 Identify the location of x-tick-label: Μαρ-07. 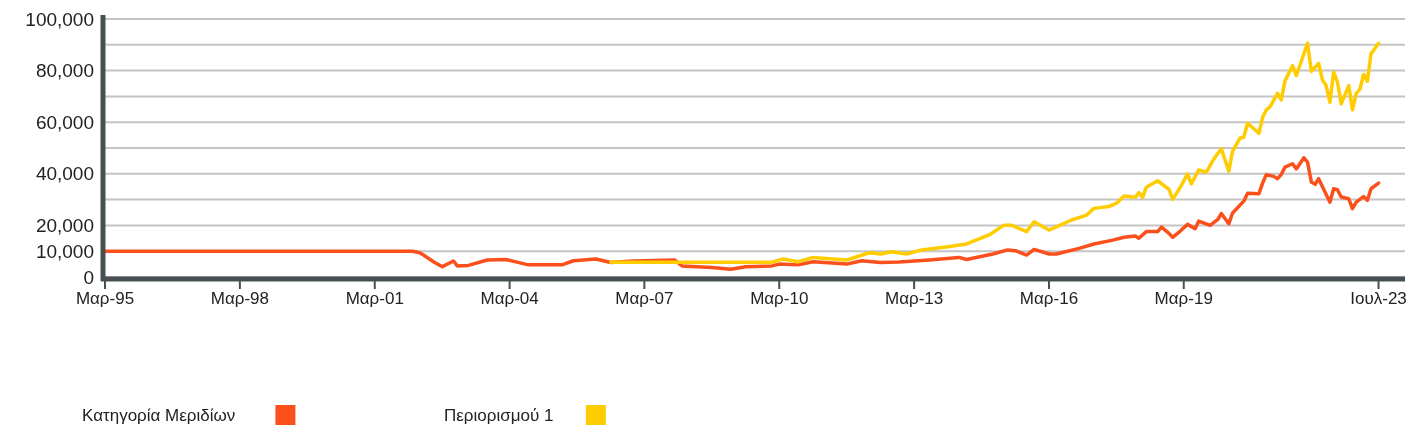
(644, 298).